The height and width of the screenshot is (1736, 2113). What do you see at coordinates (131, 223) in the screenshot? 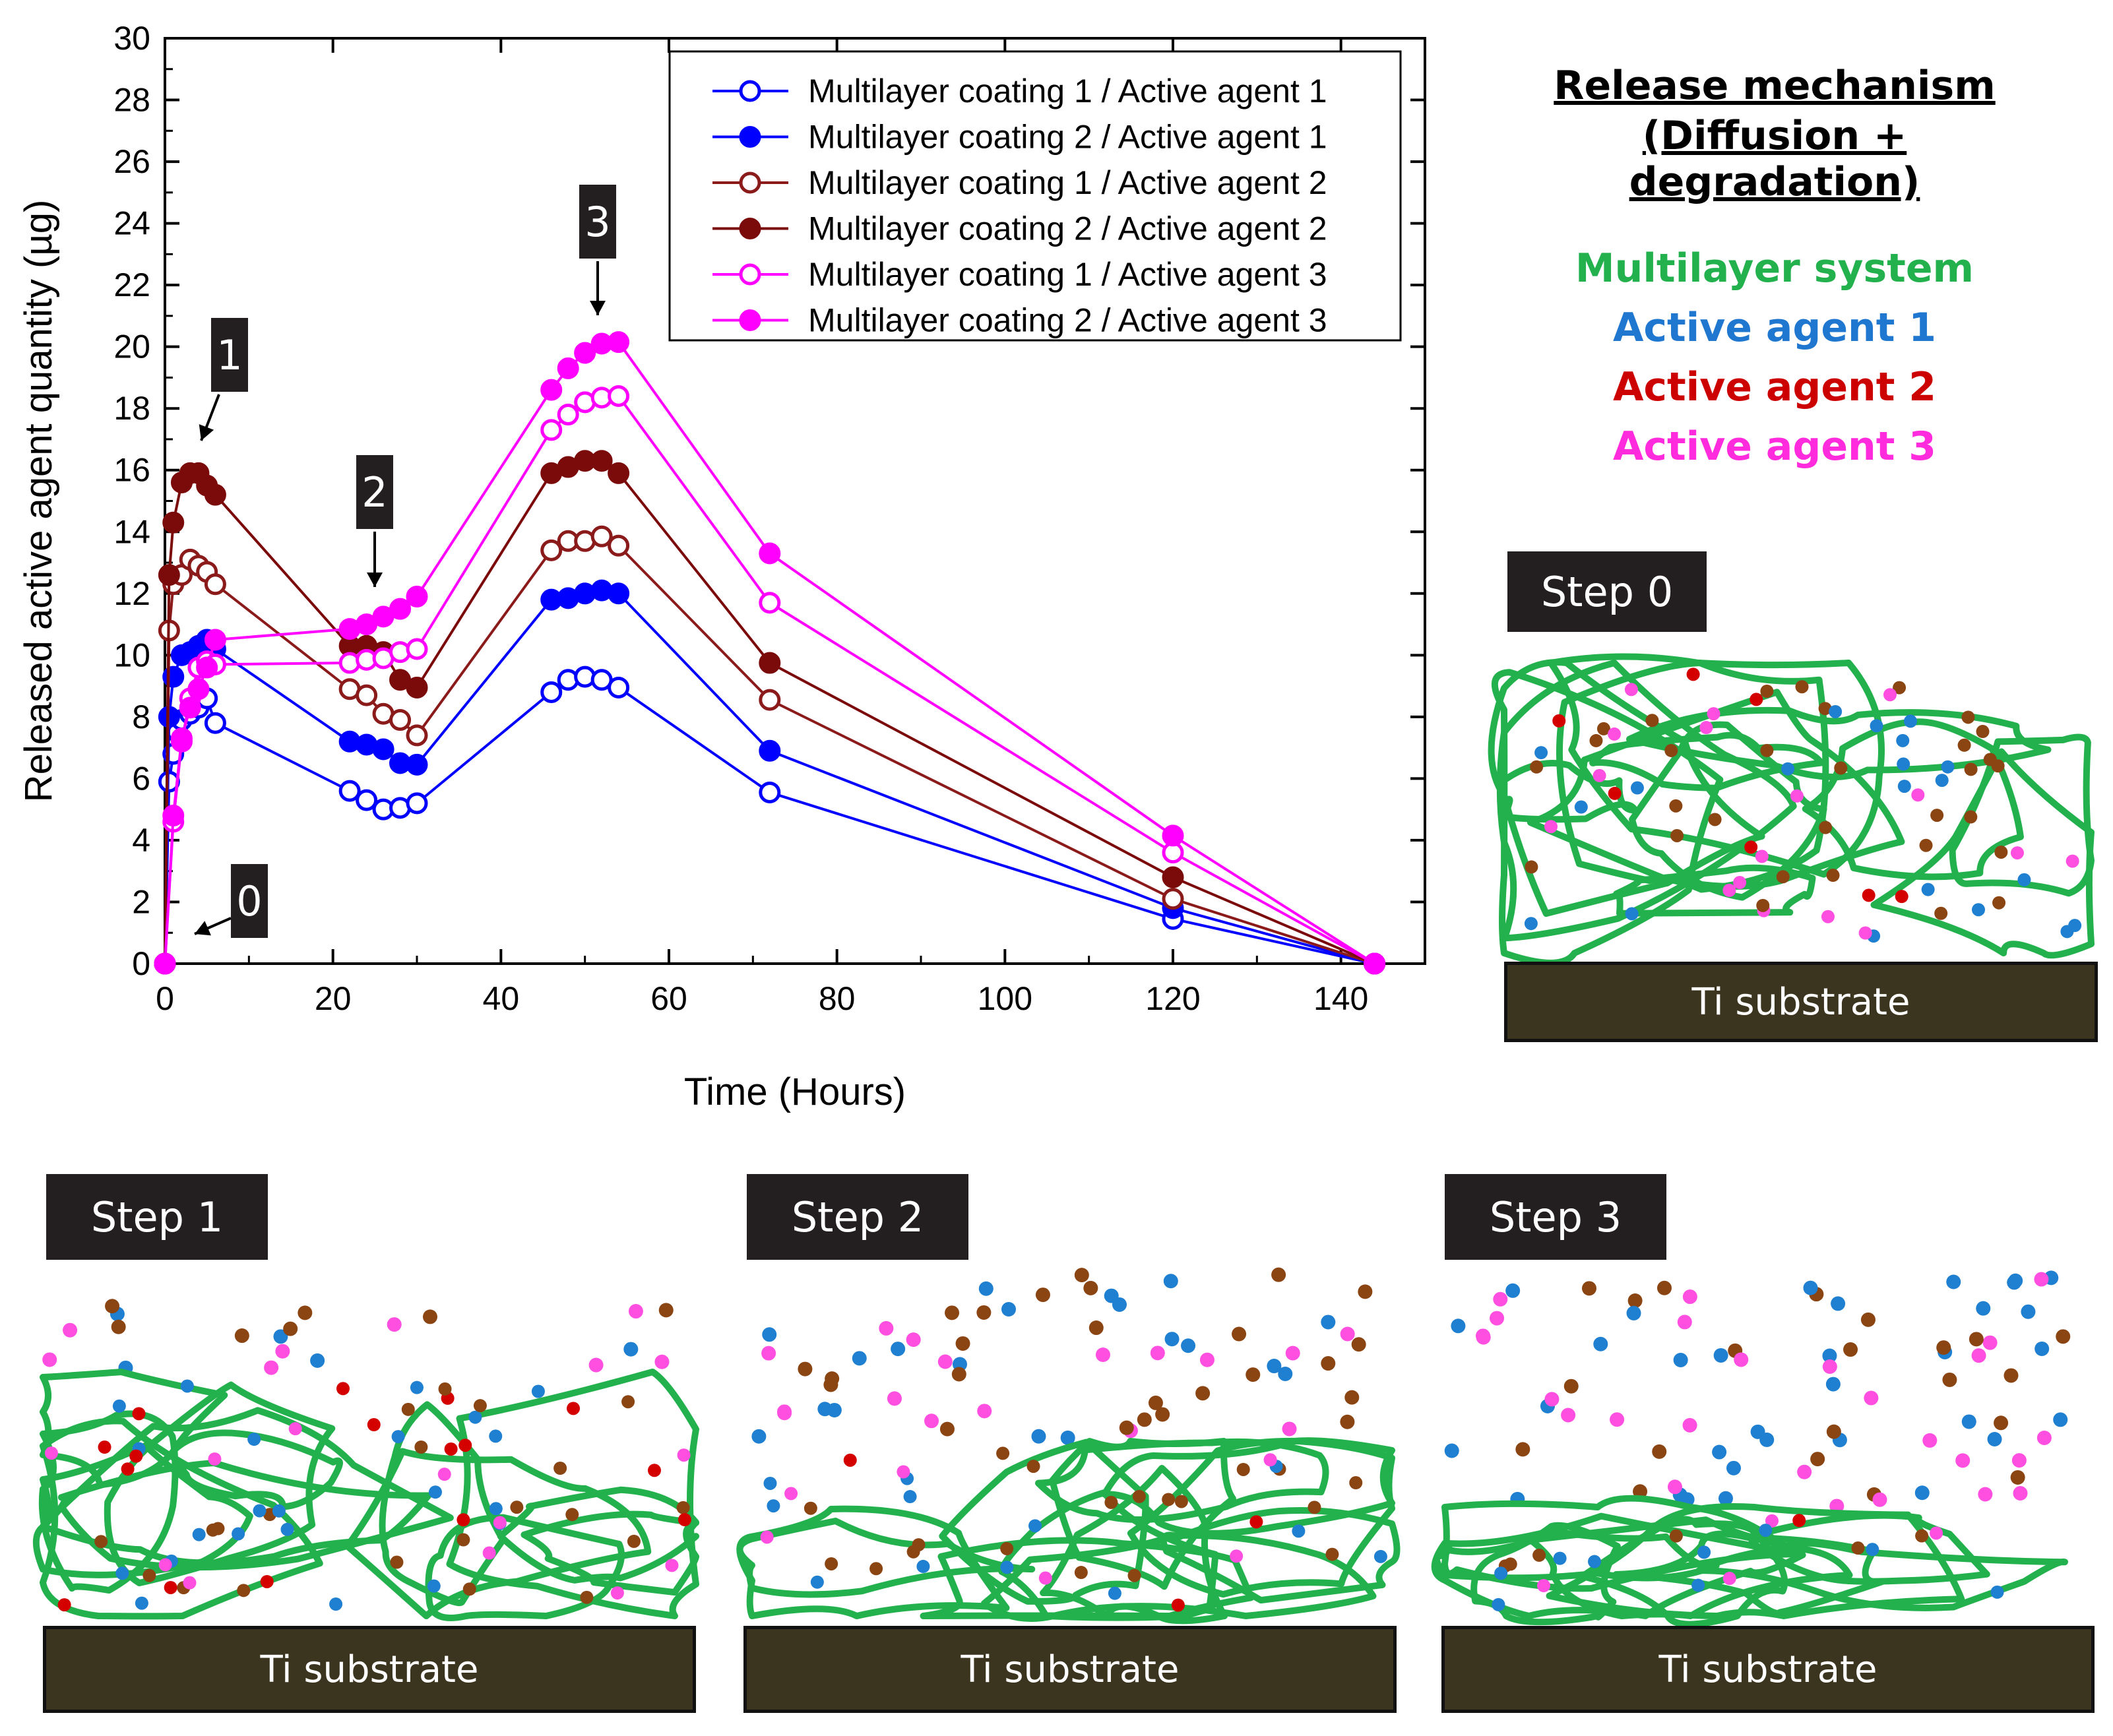
I see `y-tick-label: 24` at bounding box center [131, 223].